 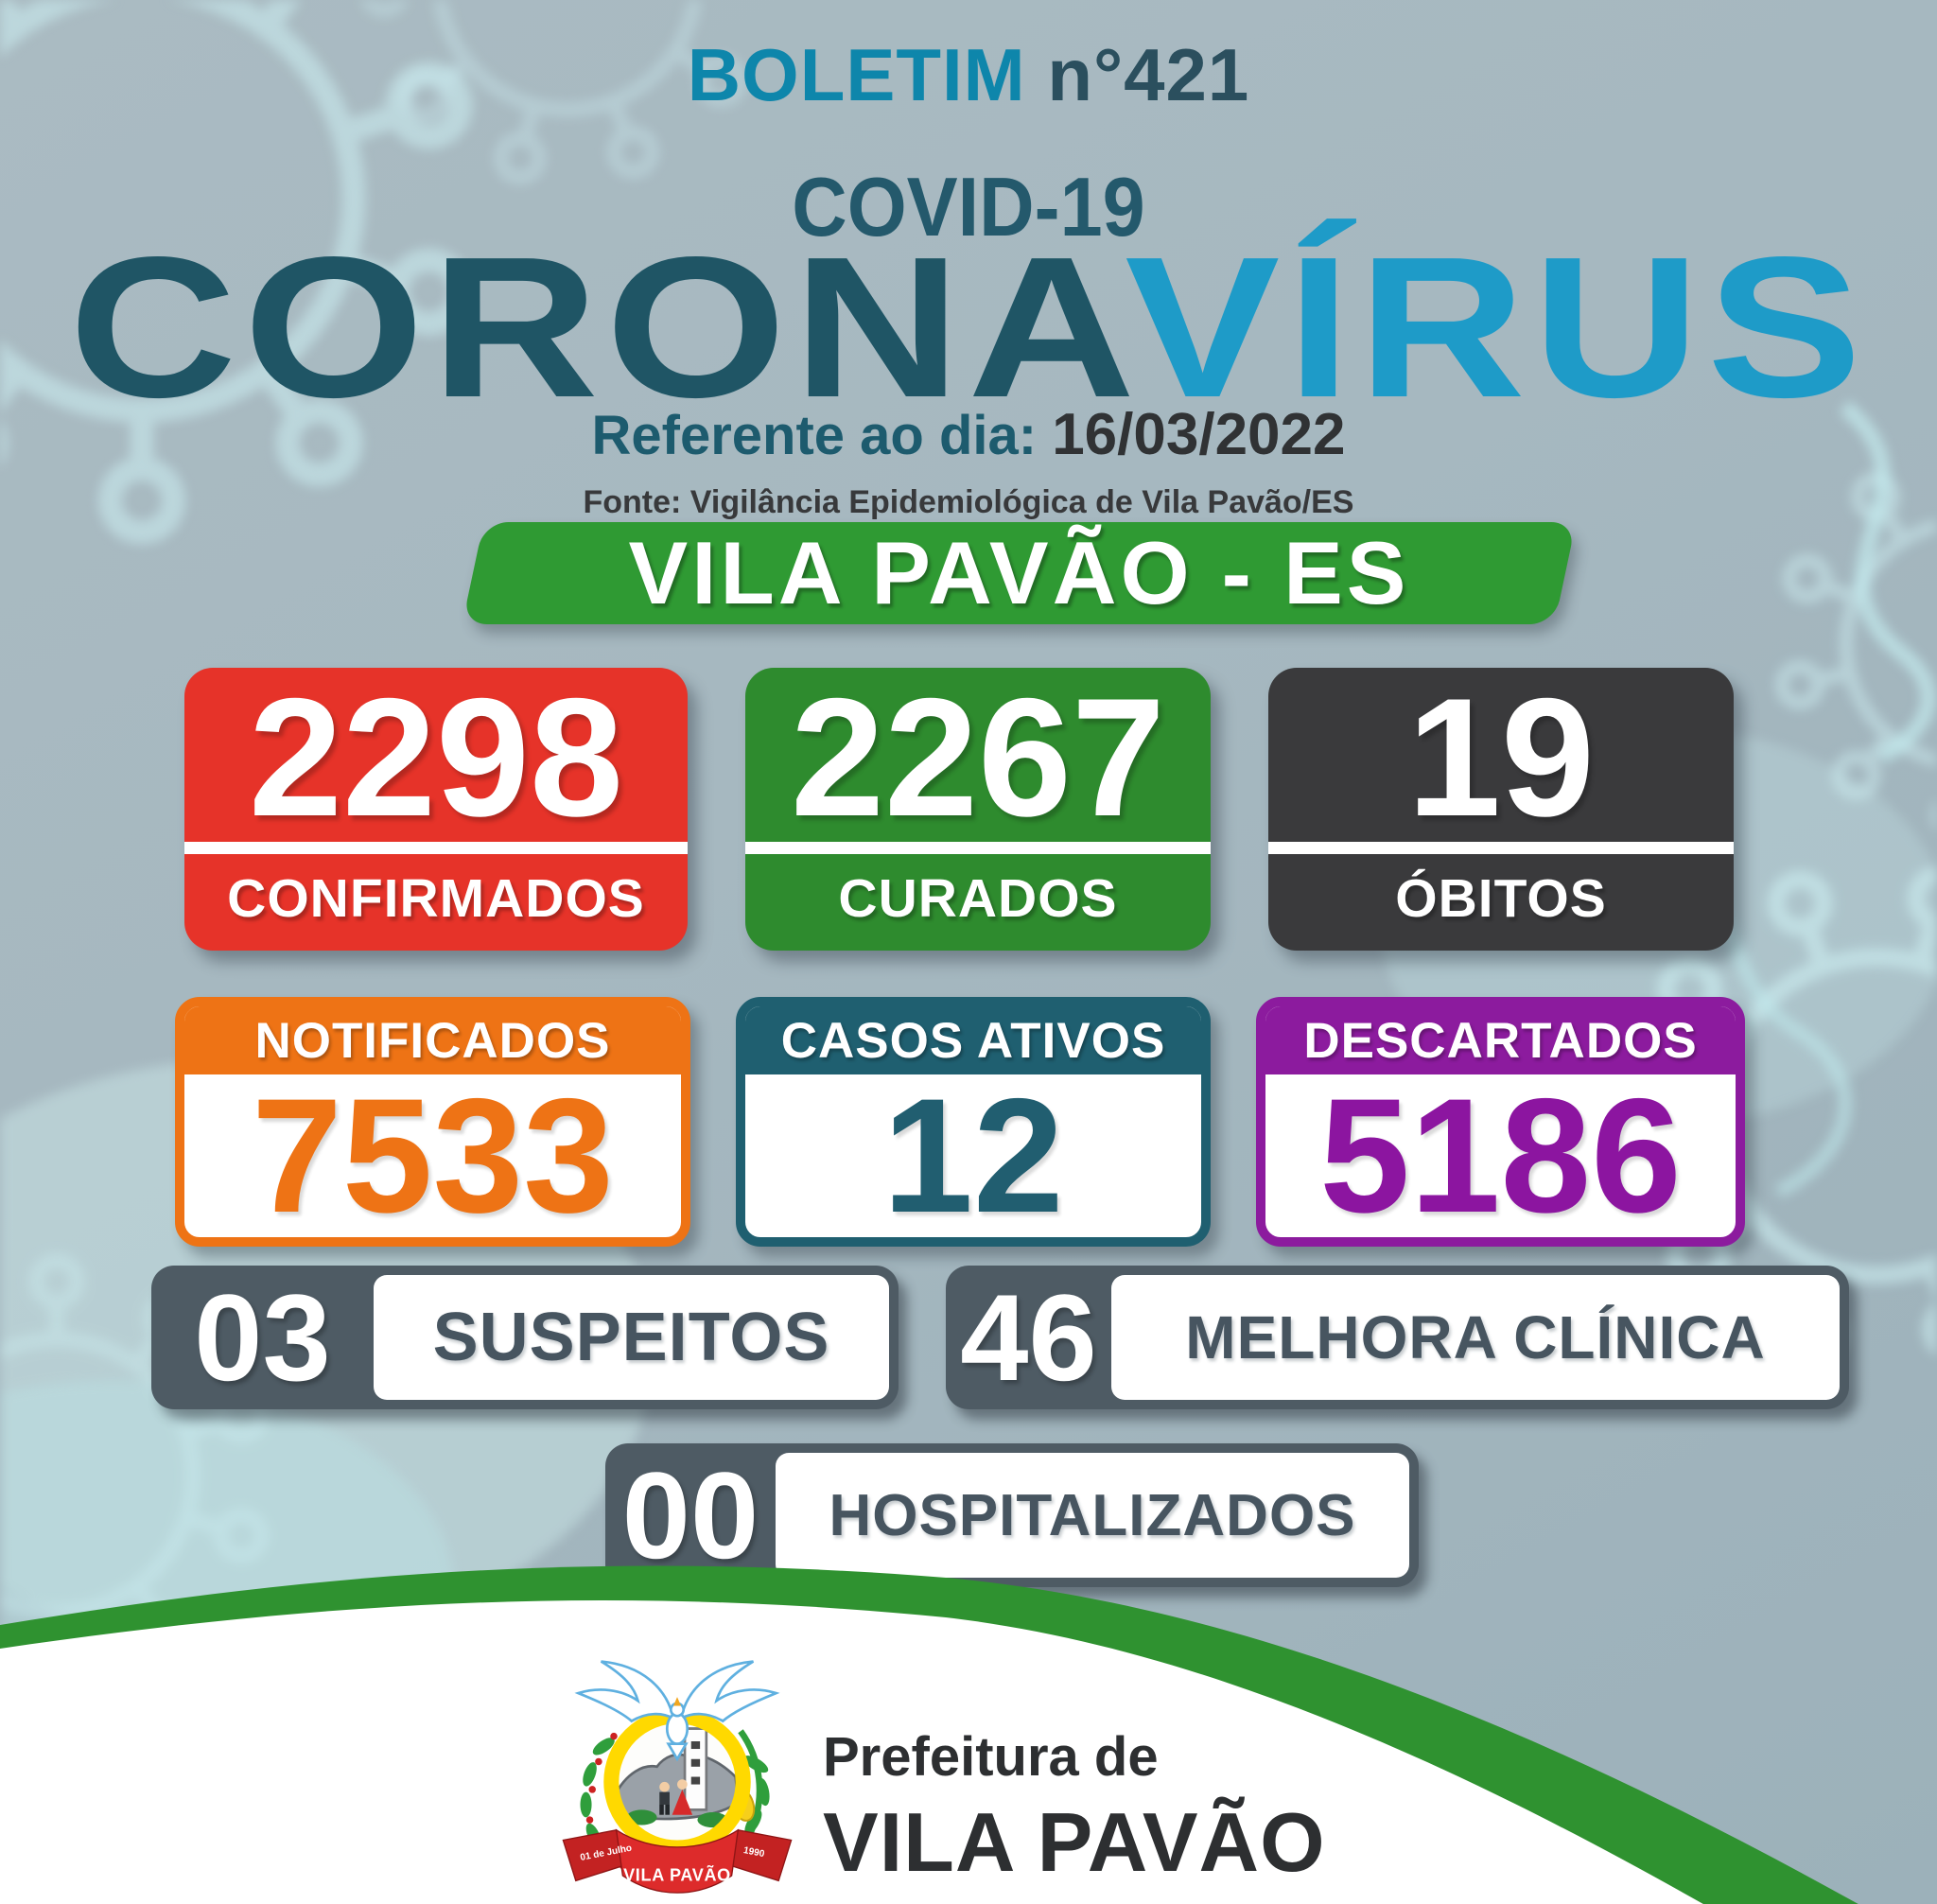 I want to click on bulletin-word: BOLETIM, so click(x=857, y=74).